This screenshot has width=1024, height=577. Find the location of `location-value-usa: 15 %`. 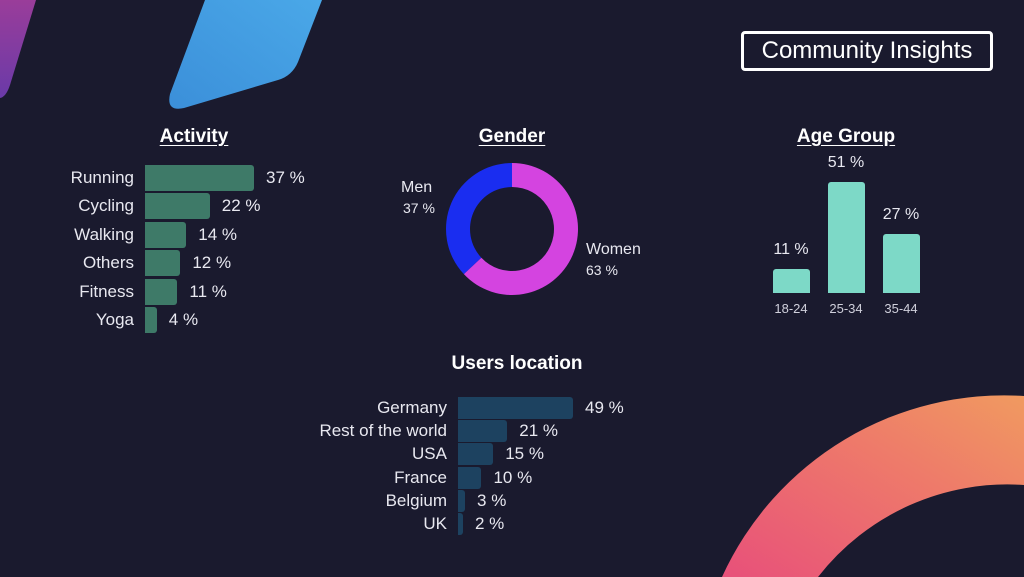

location-value-usa: 15 % is located at coordinates (524, 454).